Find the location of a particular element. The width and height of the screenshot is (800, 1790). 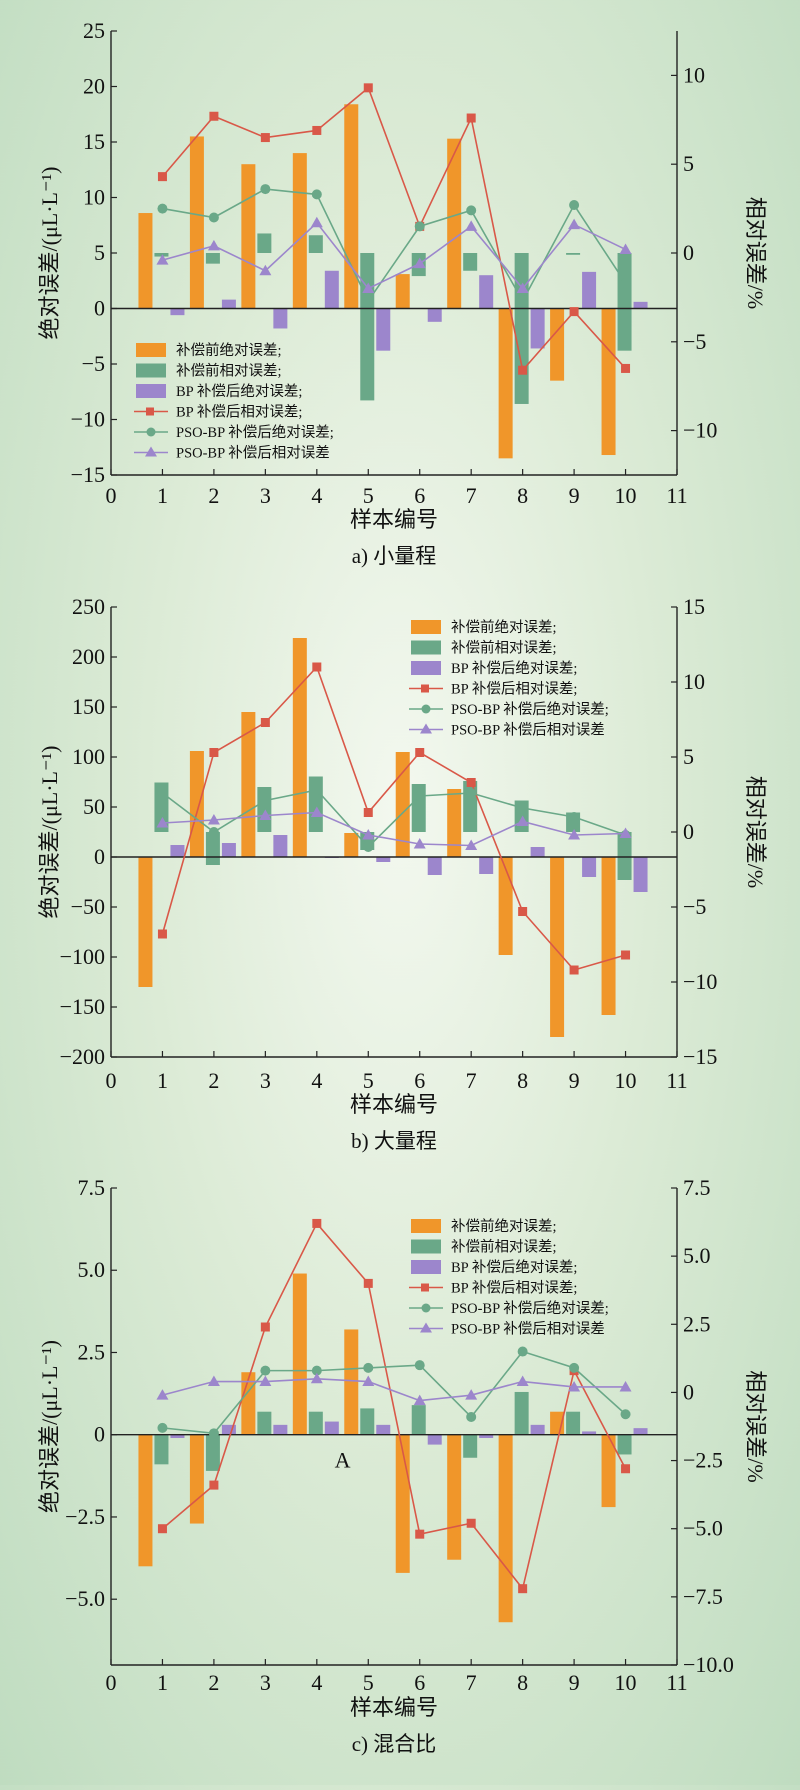

panel-caption: a) 小量程 is located at coordinates (394, 556).